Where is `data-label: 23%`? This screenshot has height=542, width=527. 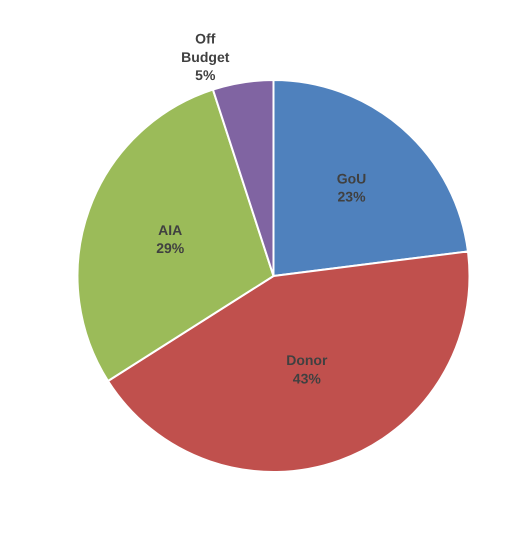 data-label: 23% is located at coordinates (352, 196).